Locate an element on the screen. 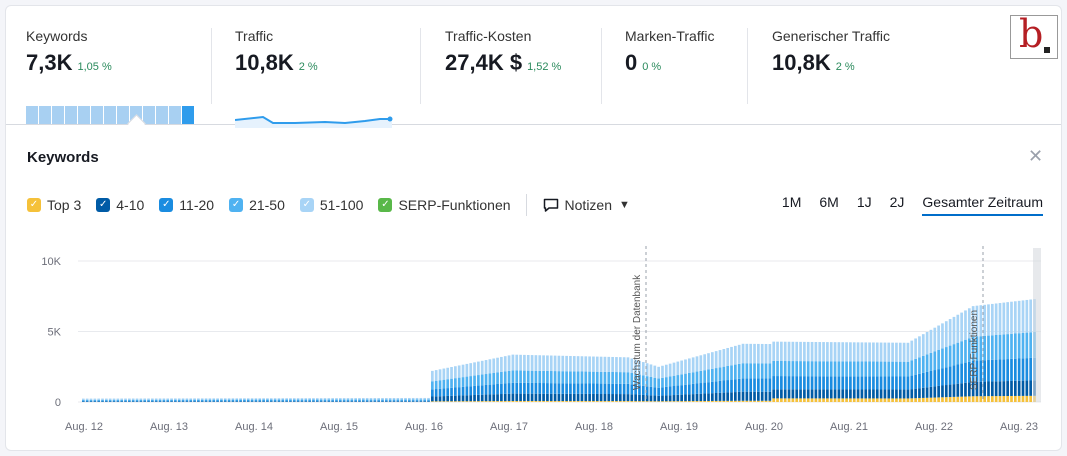 The width and height of the screenshot is (1067, 456). annotation-label: SERP-Funktionen is located at coordinates (974, 350).